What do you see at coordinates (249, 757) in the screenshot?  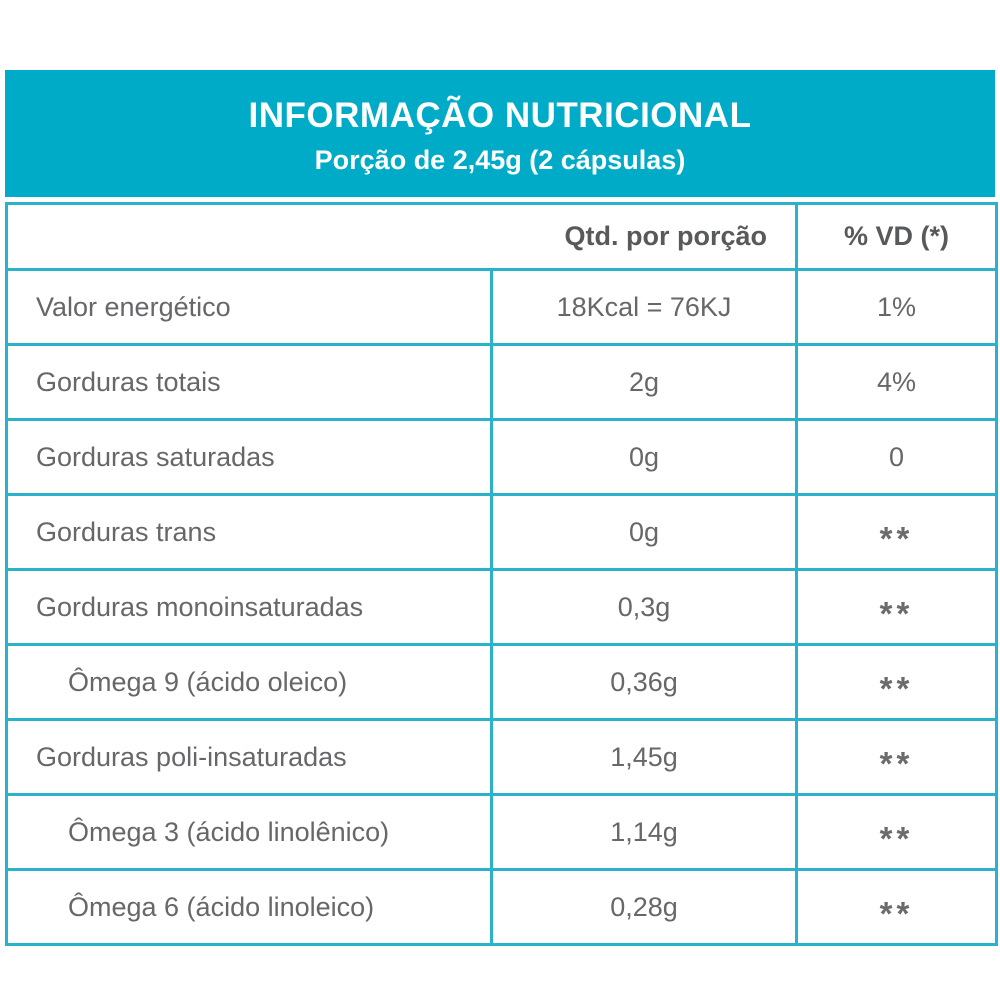 I see `nutrient-label: Gorduras poli-insaturadas` at bounding box center [249, 757].